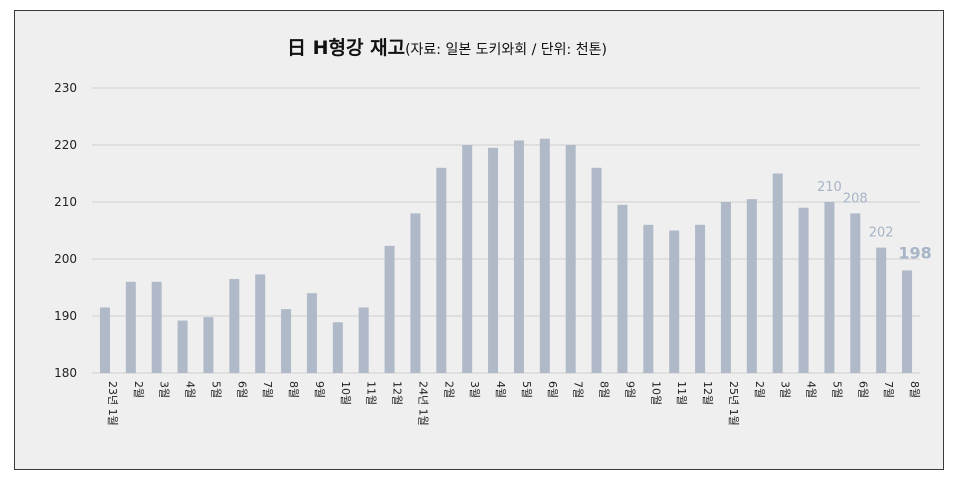 This screenshot has width=960, height=486. I want to click on data-label: 208, so click(855, 198).